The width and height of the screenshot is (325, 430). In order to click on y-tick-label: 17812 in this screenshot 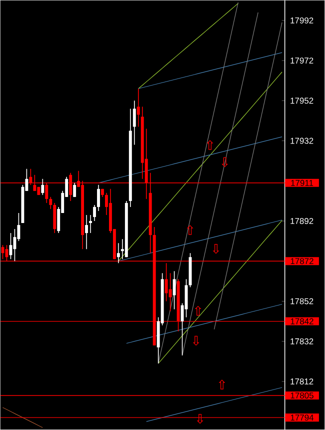, I will do `click(302, 381)`.